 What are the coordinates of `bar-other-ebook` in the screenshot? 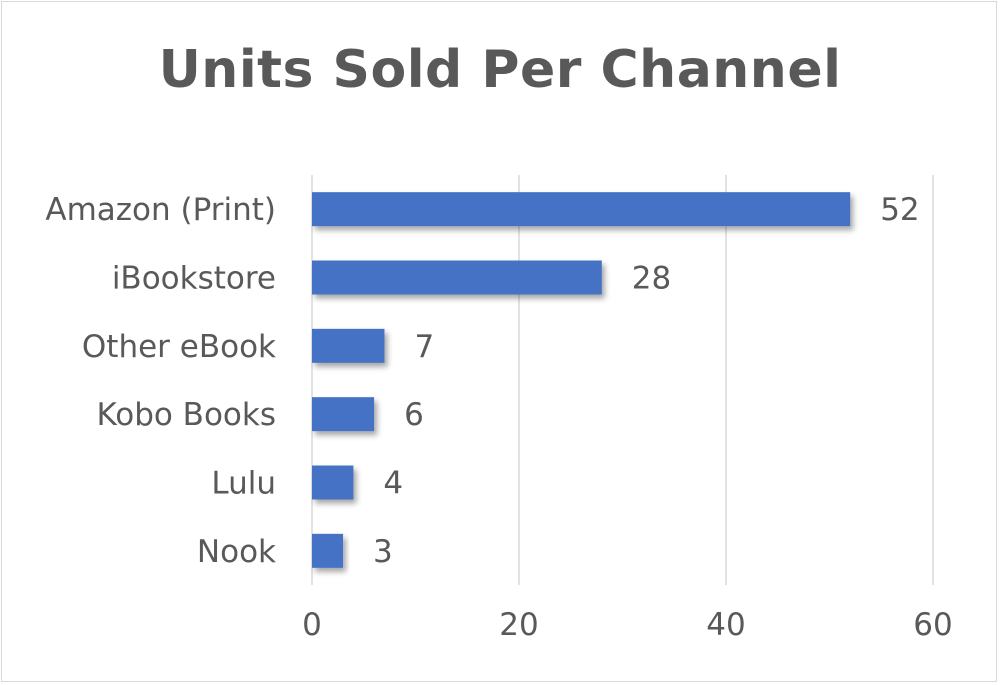 It's located at (348, 345).